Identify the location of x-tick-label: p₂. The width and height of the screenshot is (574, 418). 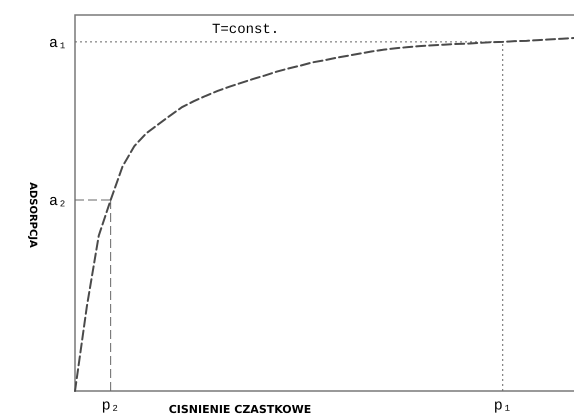
(111, 406).